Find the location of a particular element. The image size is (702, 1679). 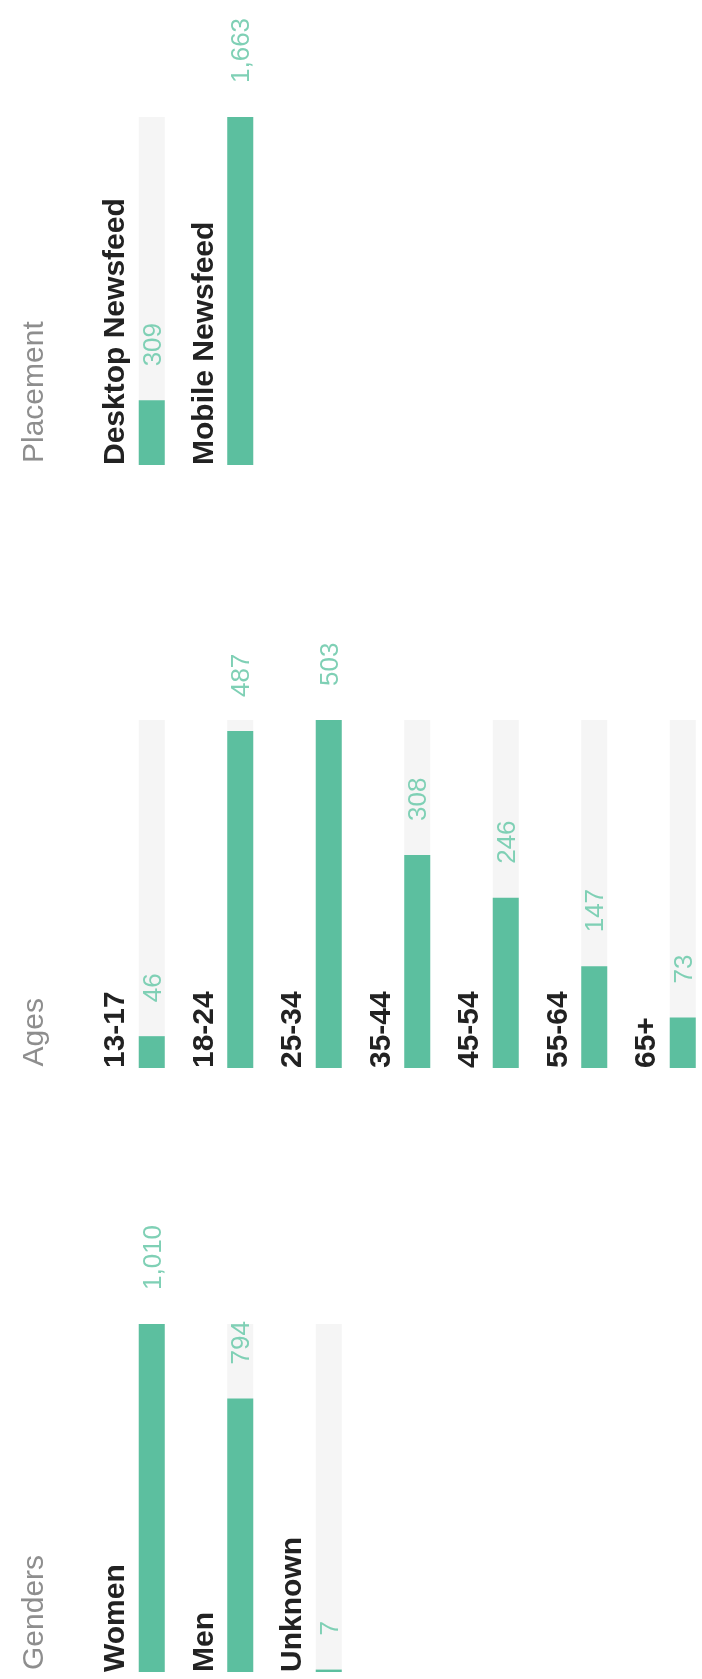

data-label: 487 is located at coordinates (240, 676).